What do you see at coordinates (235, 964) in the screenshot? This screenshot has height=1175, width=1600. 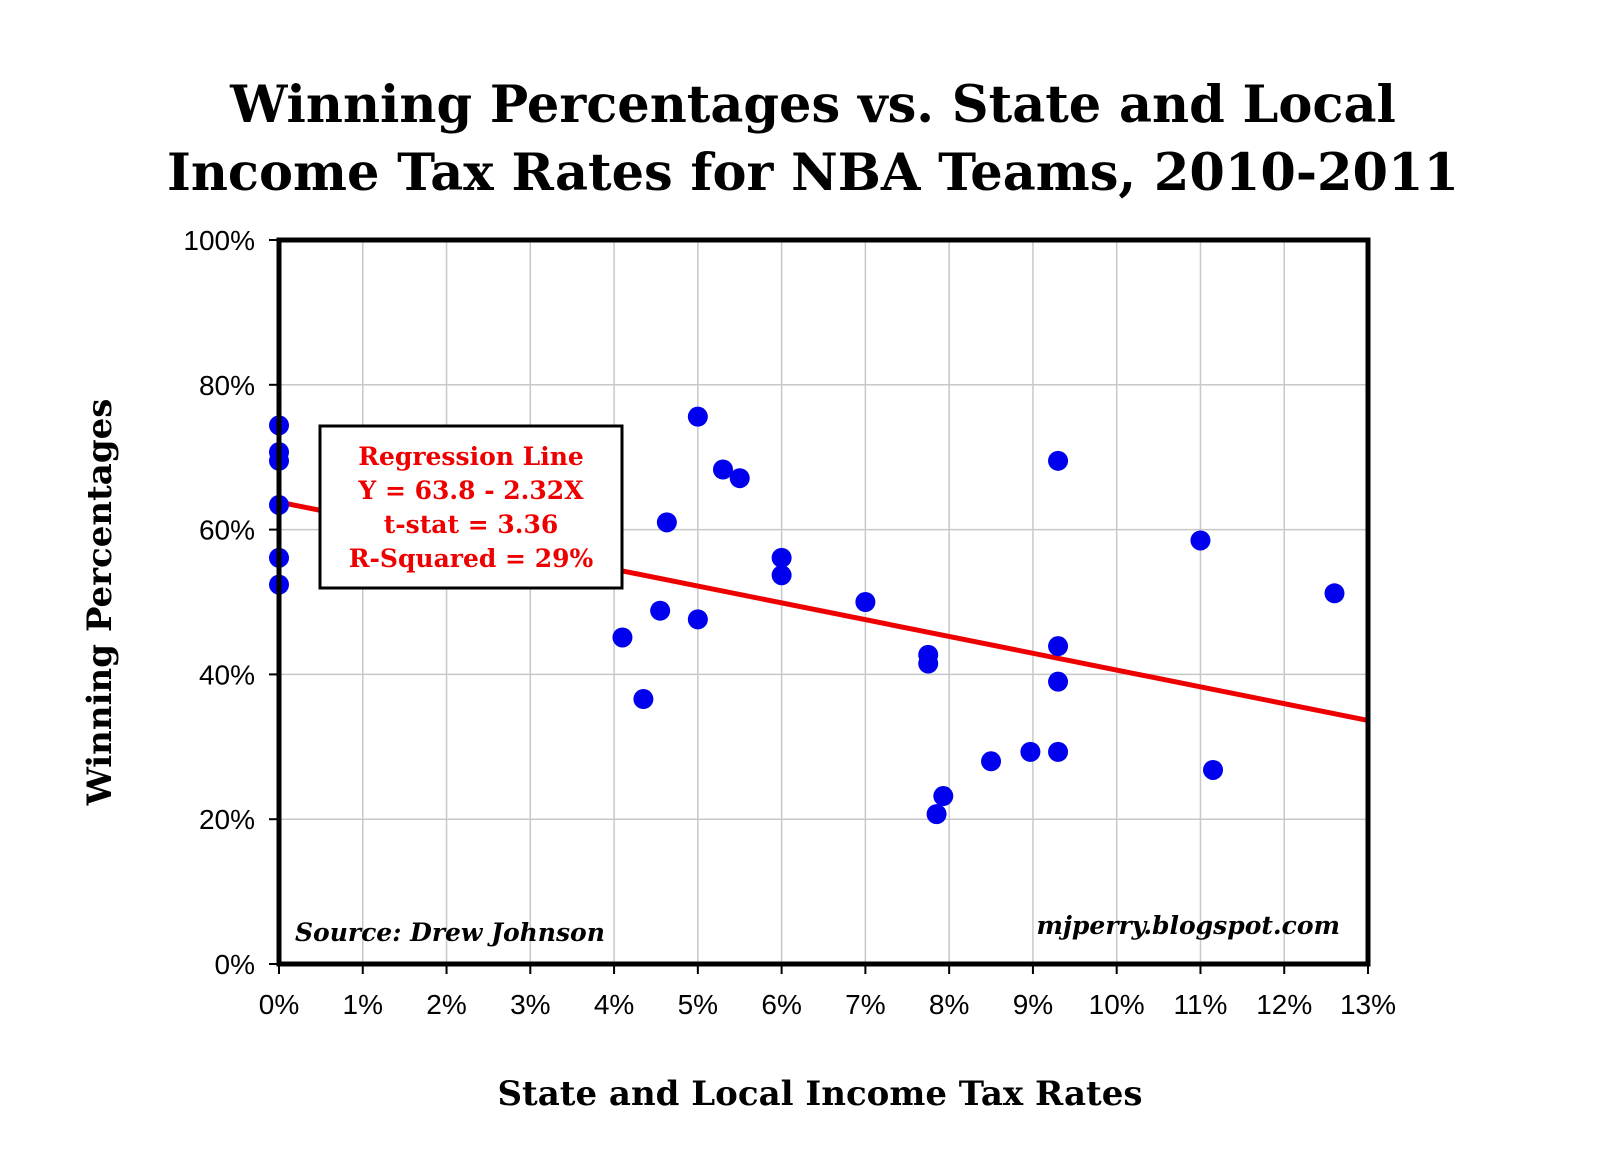 I see `y-tick-label: 0%` at bounding box center [235, 964].